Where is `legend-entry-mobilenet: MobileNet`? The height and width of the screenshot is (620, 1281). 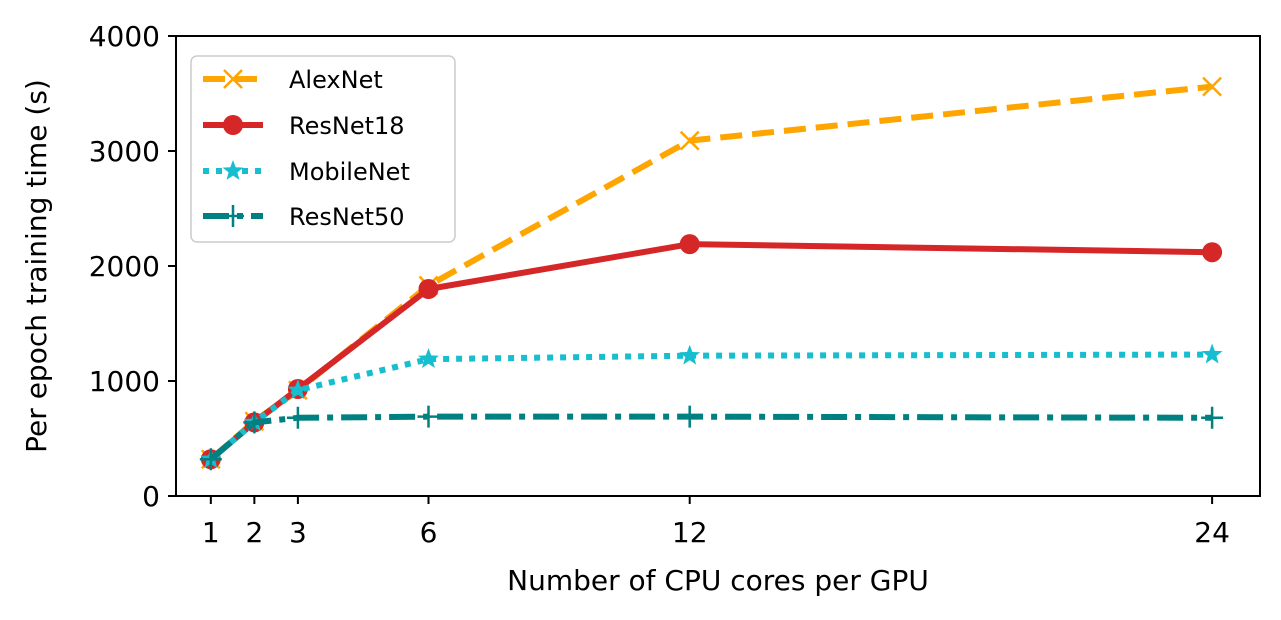
legend-entry-mobilenet: MobileNet is located at coordinates (306, 172).